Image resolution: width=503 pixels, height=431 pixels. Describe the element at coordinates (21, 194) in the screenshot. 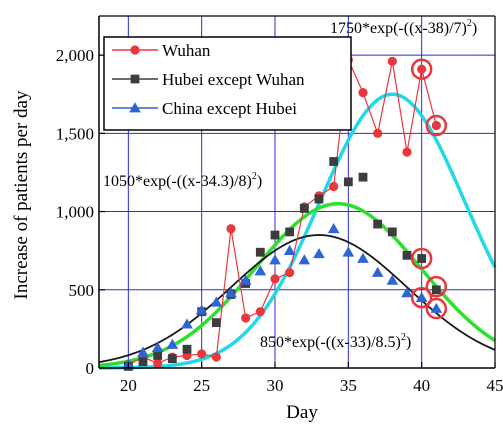

I see `y-axis-title: Increase of patients per day` at that location.